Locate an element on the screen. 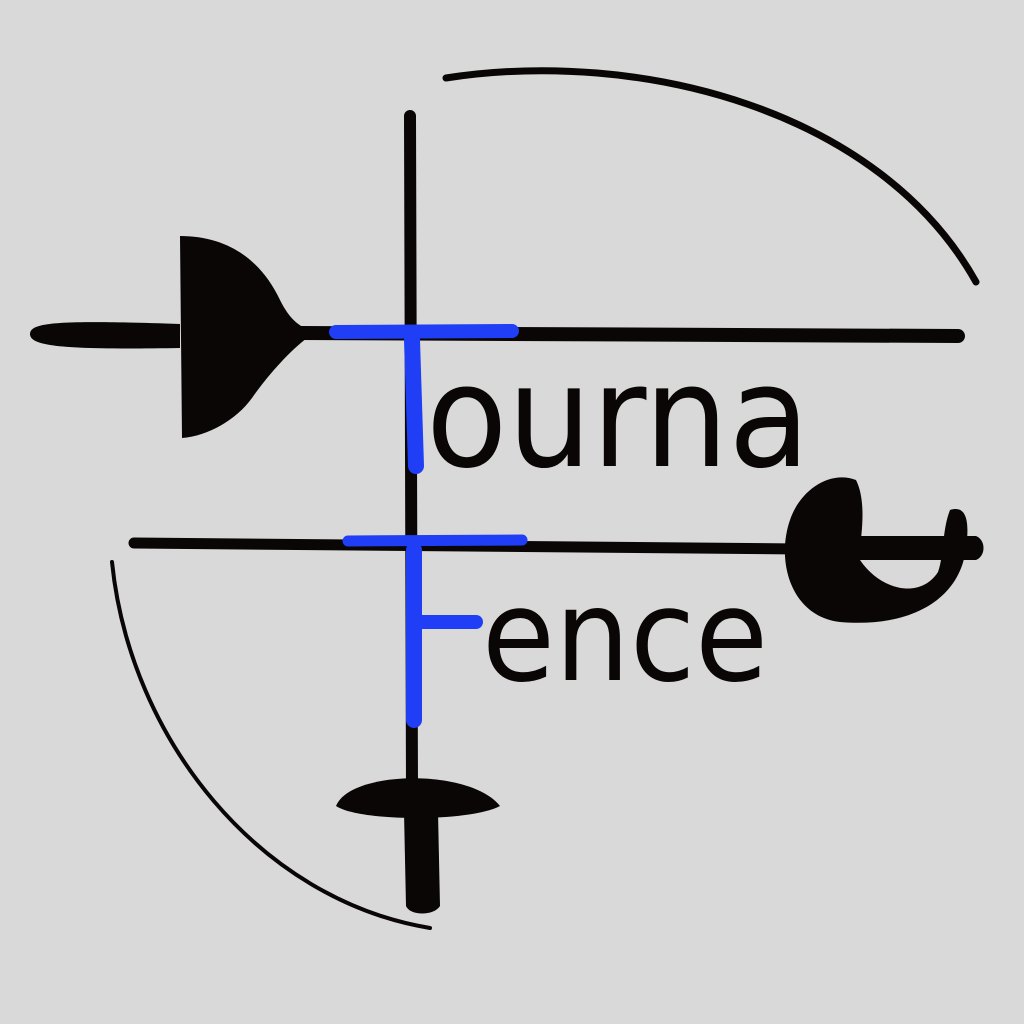 The width and height of the screenshot is (1024, 1024). accent-bar-top is located at coordinates (424, 331).